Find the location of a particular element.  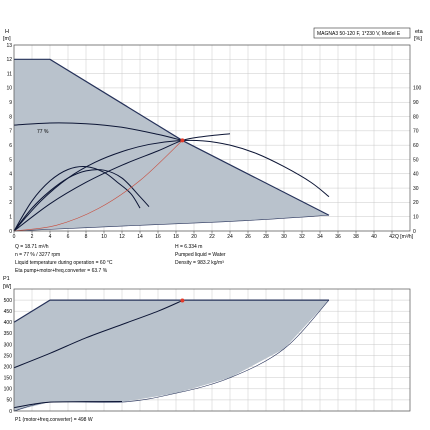

tick-label-x: 38 is located at coordinates (356, 237).